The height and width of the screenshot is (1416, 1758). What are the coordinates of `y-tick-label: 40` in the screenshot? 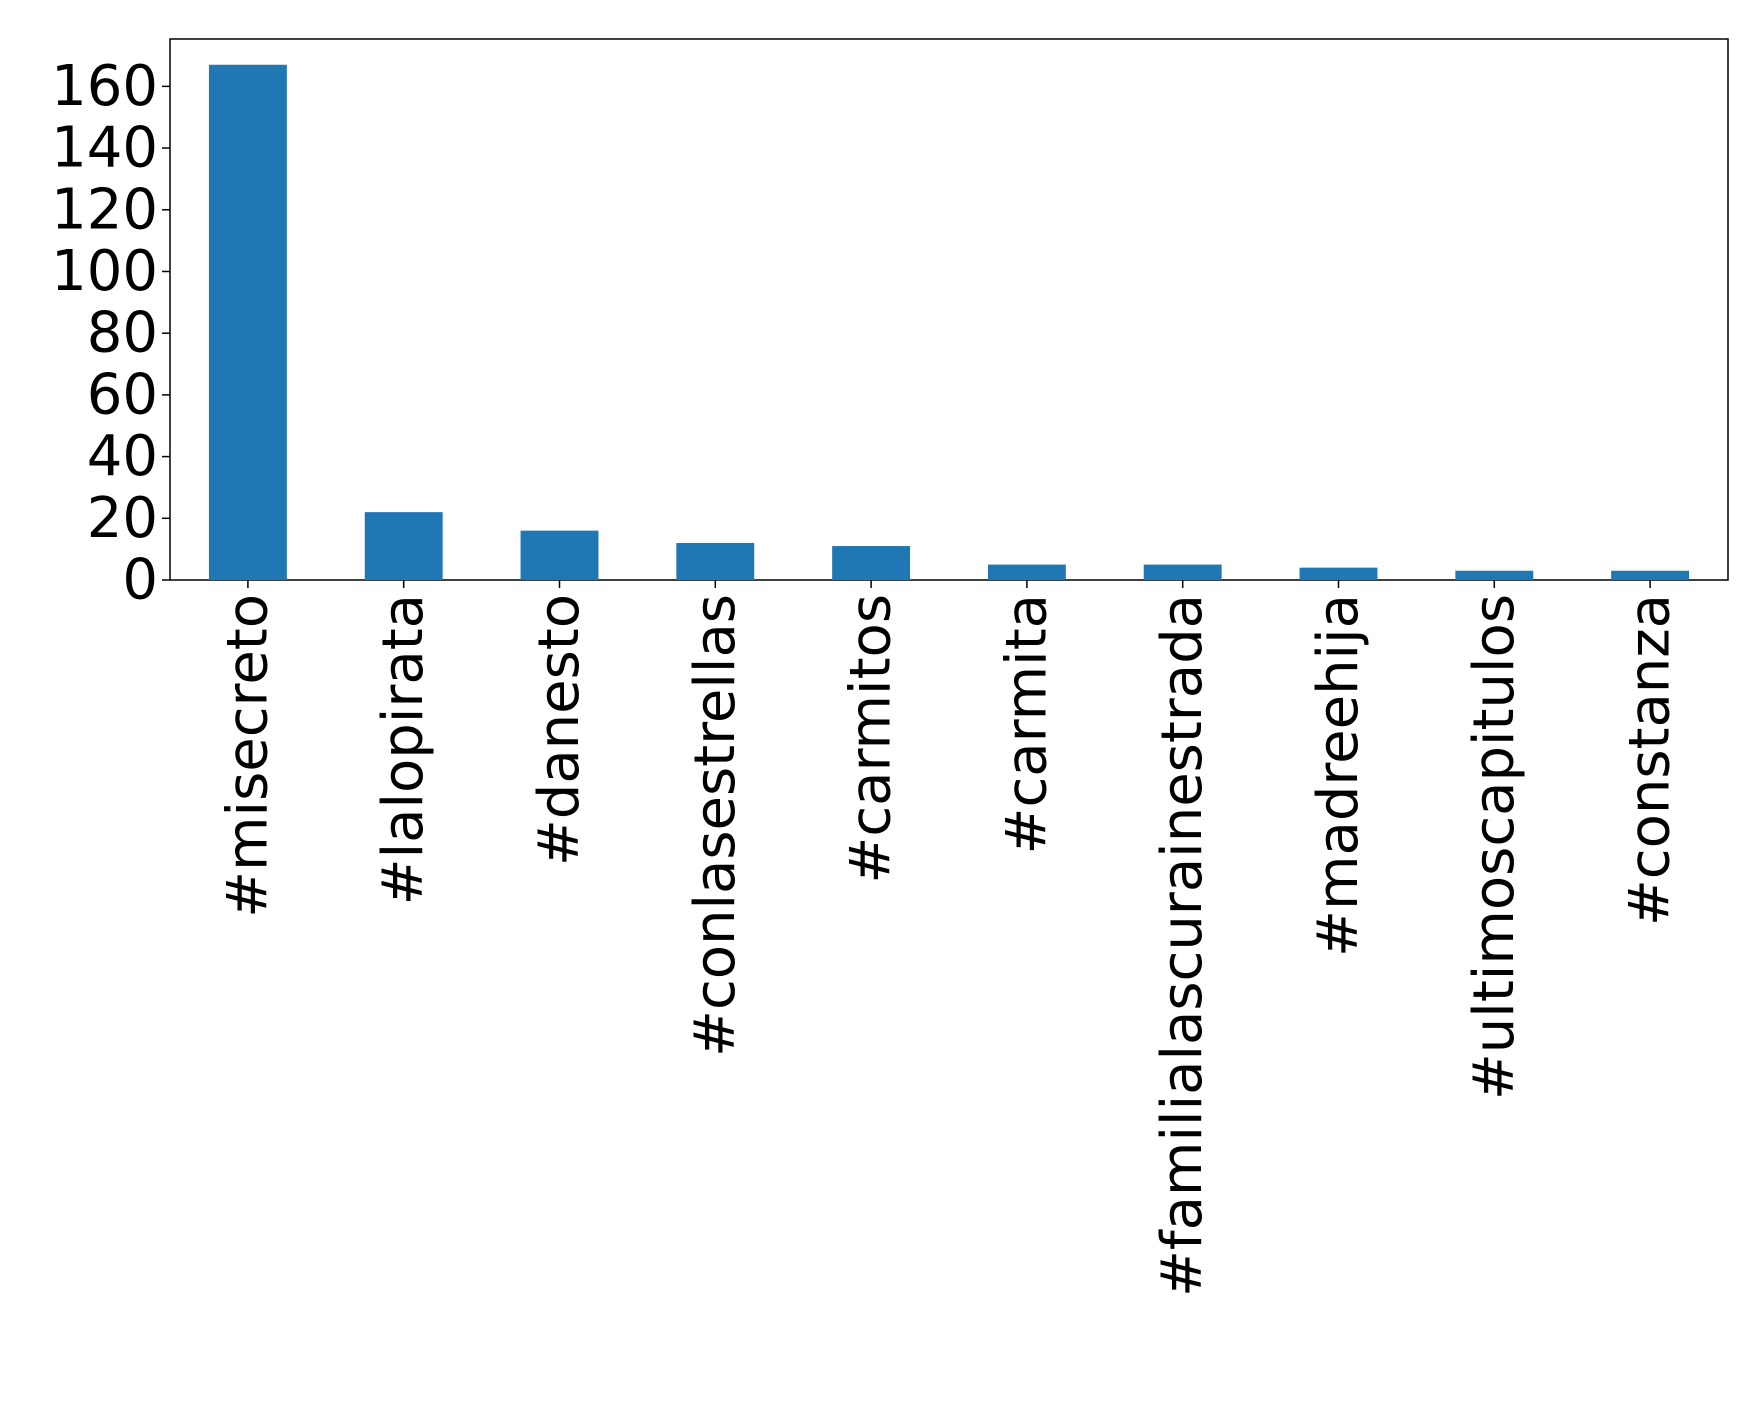 It's located at (122, 456).